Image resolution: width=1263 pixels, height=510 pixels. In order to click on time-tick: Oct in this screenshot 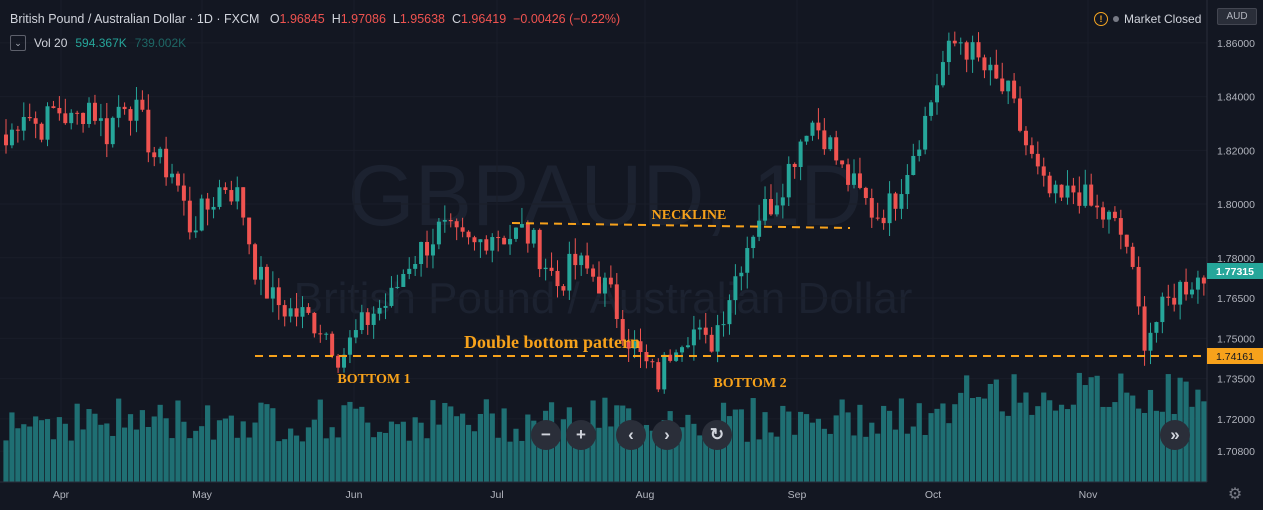, I will do `click(933, 495)`.